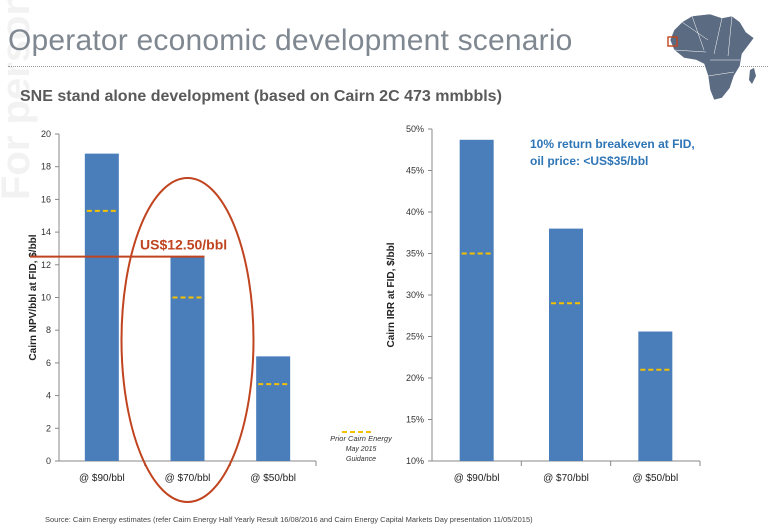 Image resolution: width=775 pixels, height=529 pixels. Describe the element at coordinates (46, 298) in the screenshot. I see `npv-ytick-label: 10` at that location.